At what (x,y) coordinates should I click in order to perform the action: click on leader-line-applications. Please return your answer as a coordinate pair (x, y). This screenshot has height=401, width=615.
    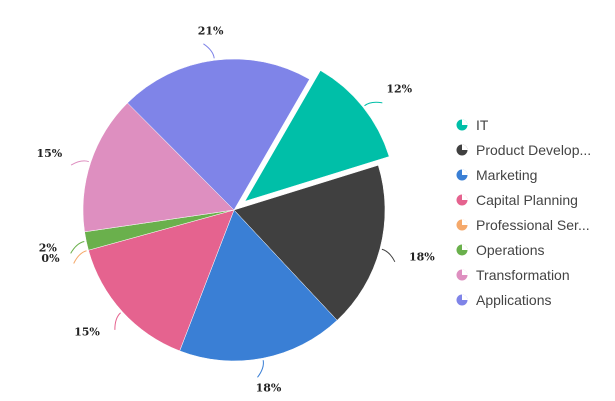
    Looking at the image, I should click on (209, 51).